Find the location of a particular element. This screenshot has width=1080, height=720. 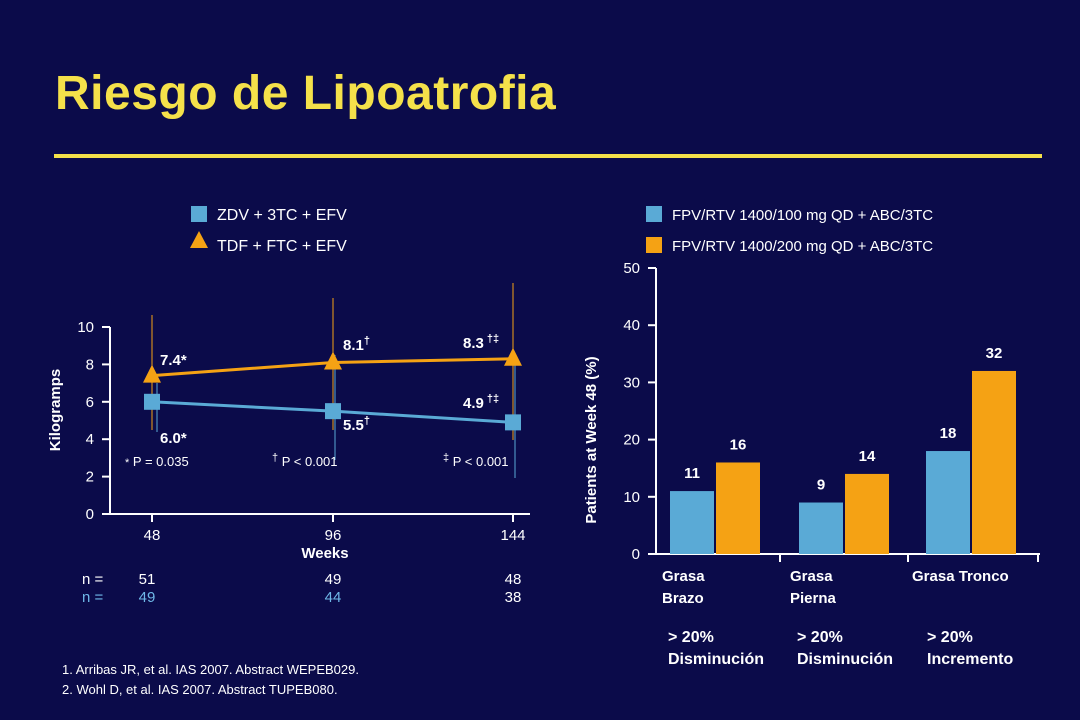

data-label-value: 8.3 is located at coordinates (473, 343).